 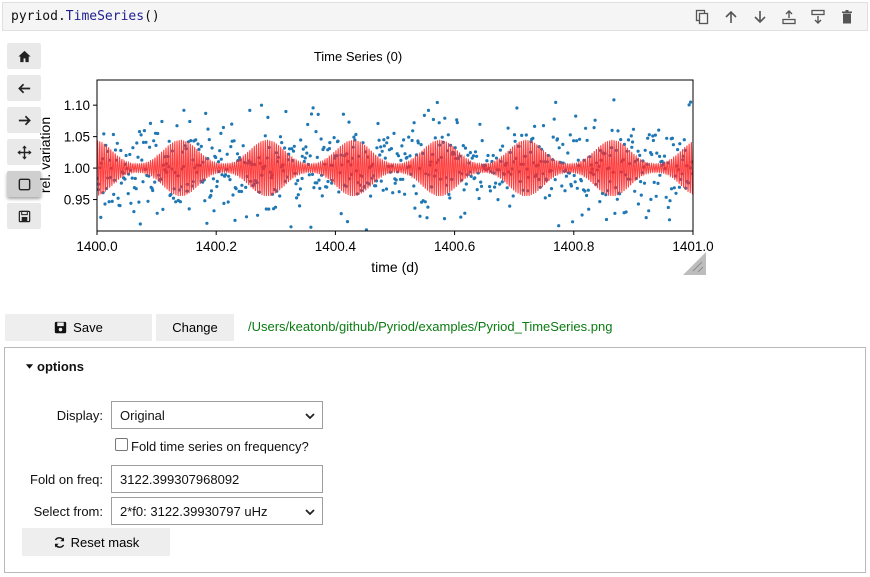 I want to click on x-tick-label: 1400.2, so click(x=216, y=246).